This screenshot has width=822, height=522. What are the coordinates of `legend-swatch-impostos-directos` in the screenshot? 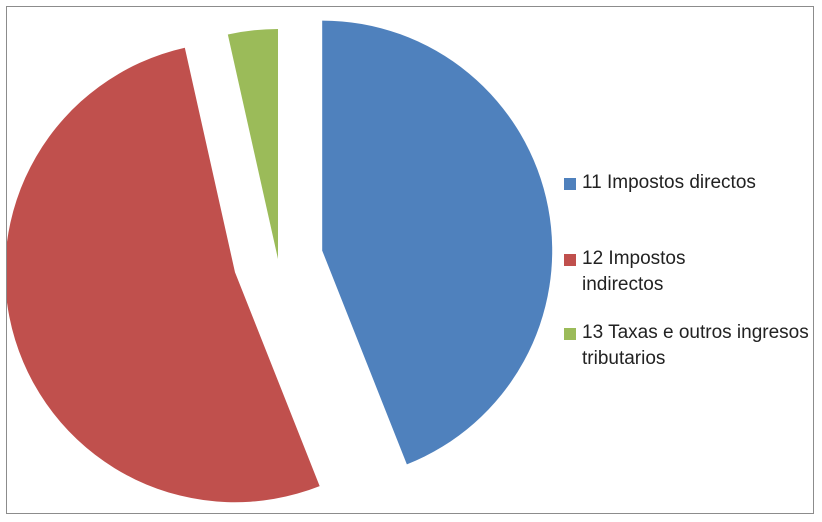 It's located at (570, 184).